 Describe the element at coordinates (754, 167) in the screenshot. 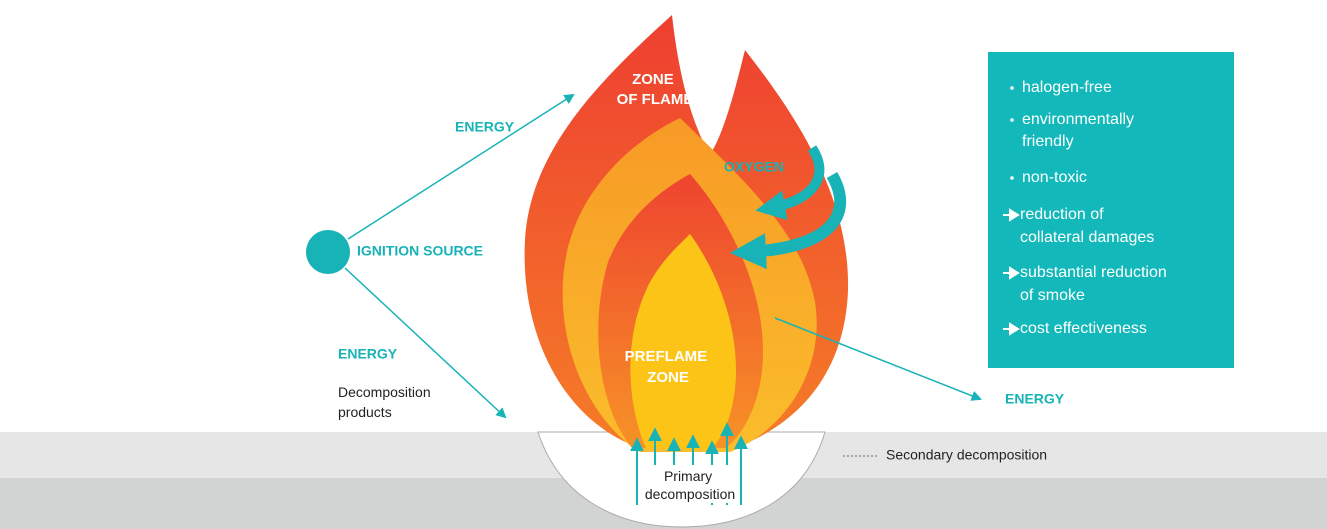

I see `oxygen-label: OXYGEN` at that location.